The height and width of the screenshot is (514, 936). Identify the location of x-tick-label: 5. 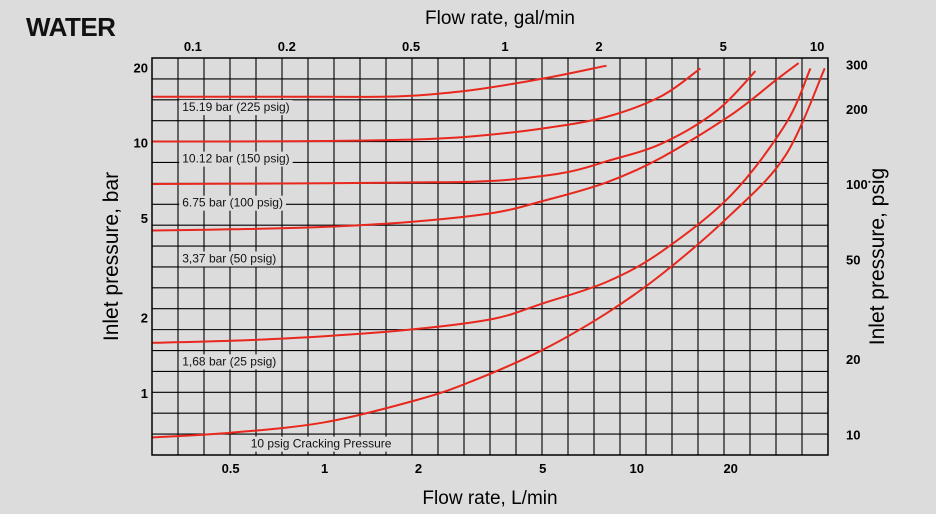
(542, 468).